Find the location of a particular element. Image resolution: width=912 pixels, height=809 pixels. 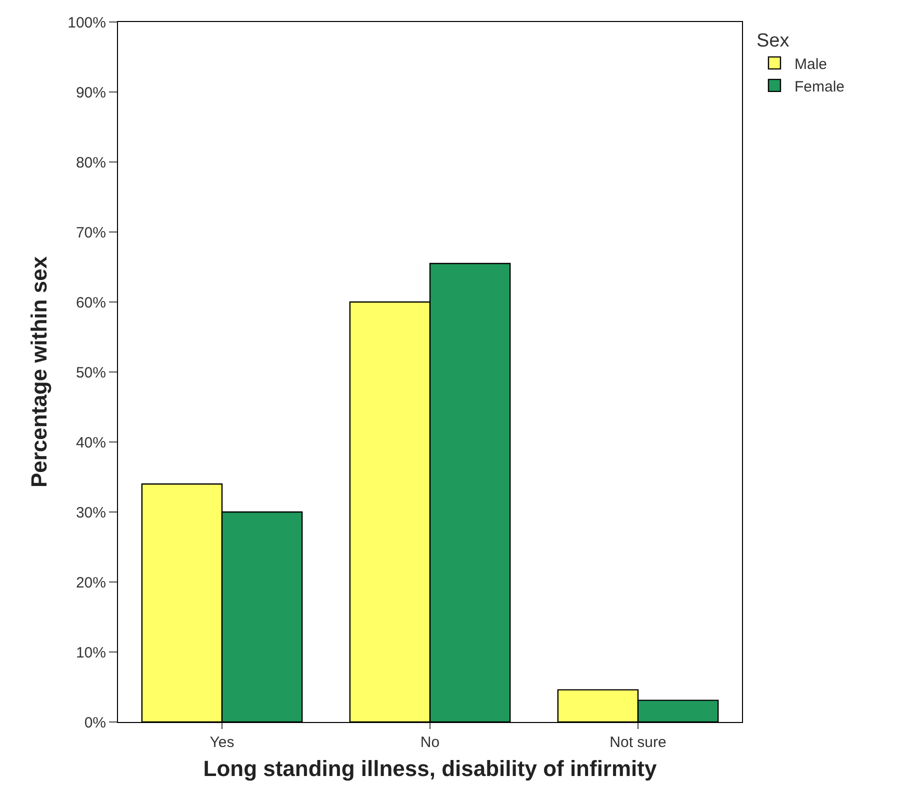

x-axis-title: Long standing illness, disability of infirmity is located at coordinates (430, 768).